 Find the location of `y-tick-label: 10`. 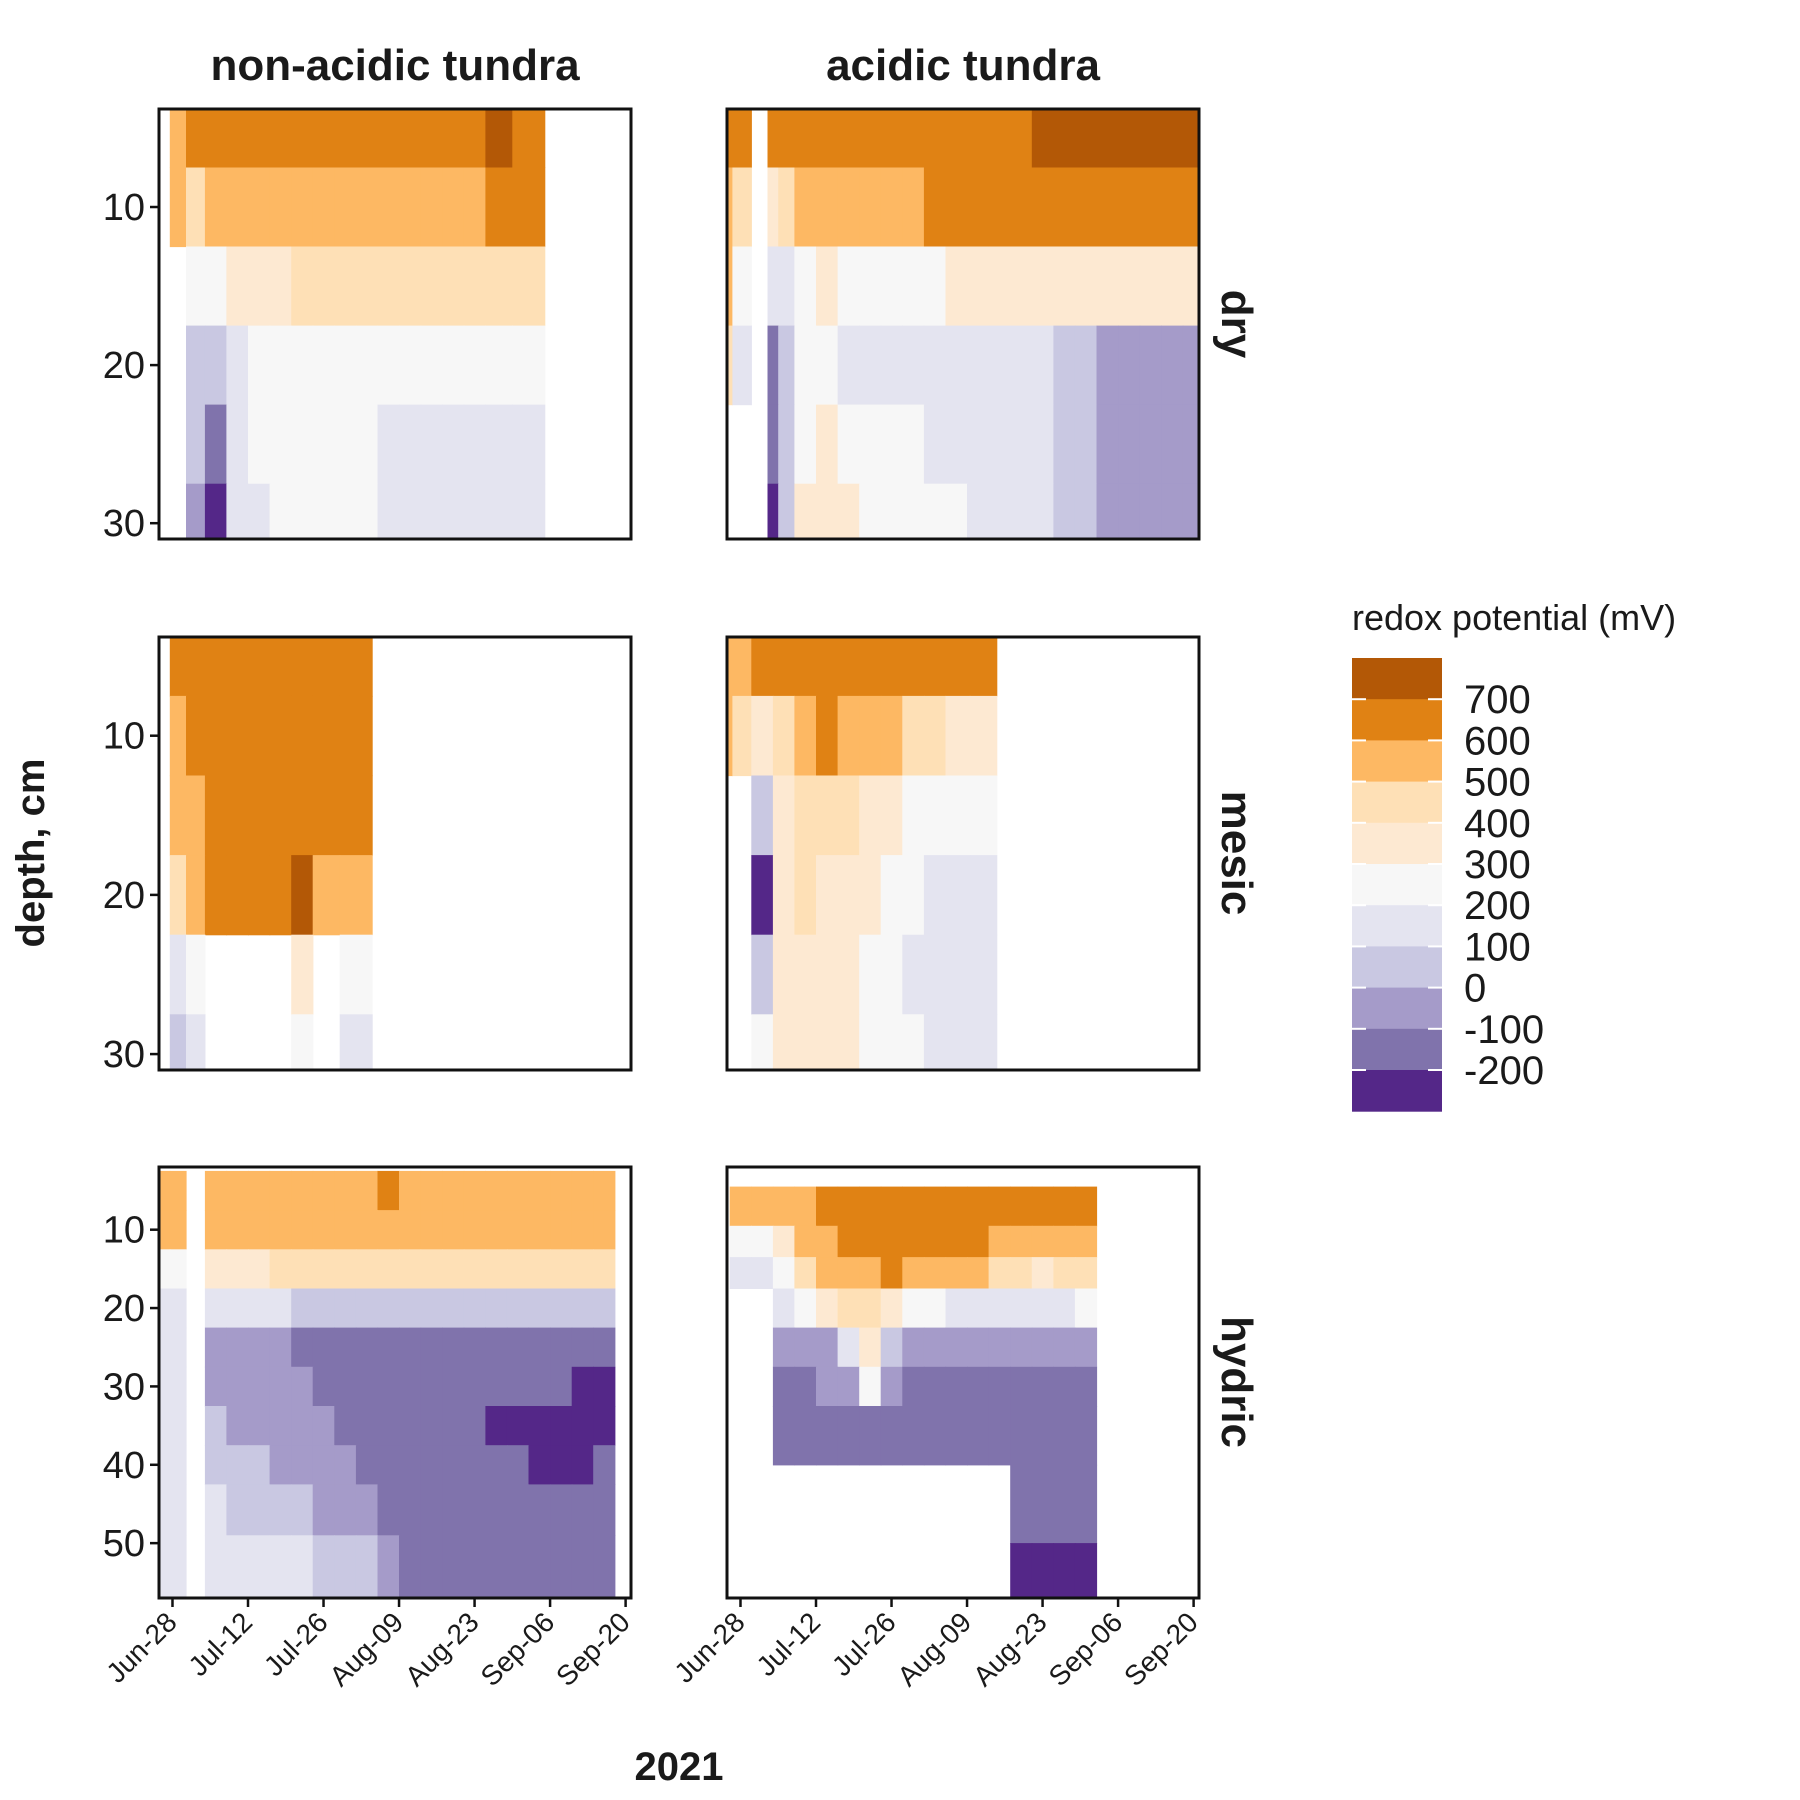

y-tick-label: 10 is located at coordinates (124, 1231).